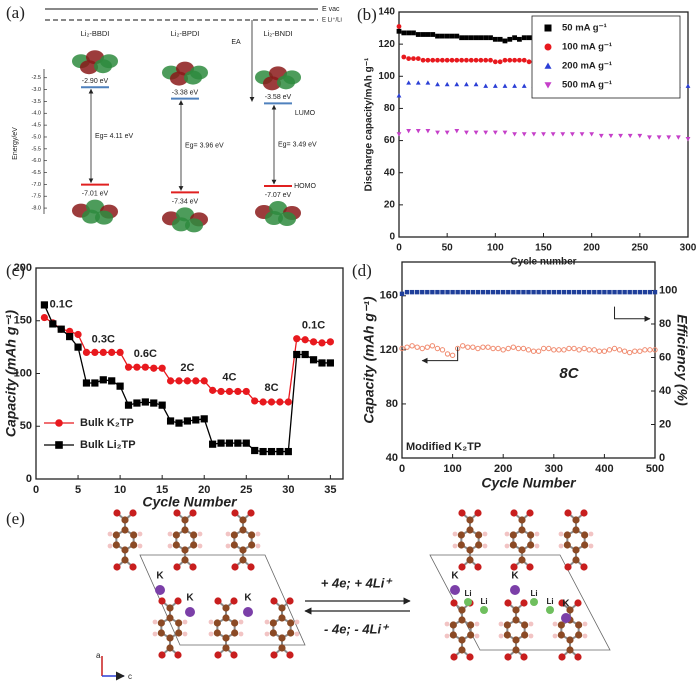  Describe the element at coordinates (36, 126) in the screenshot. I see `y-tick-label: -4.5` at that location.